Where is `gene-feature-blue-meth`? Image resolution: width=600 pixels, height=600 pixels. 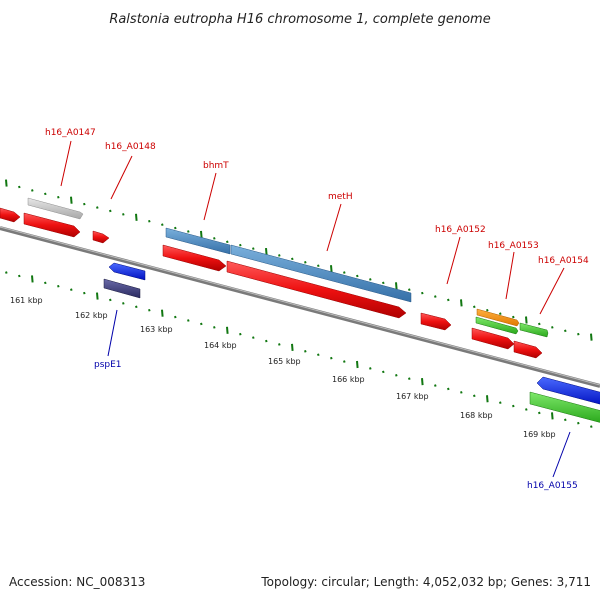
gene-feature-blue-meth is located at coordinates (321, 273).